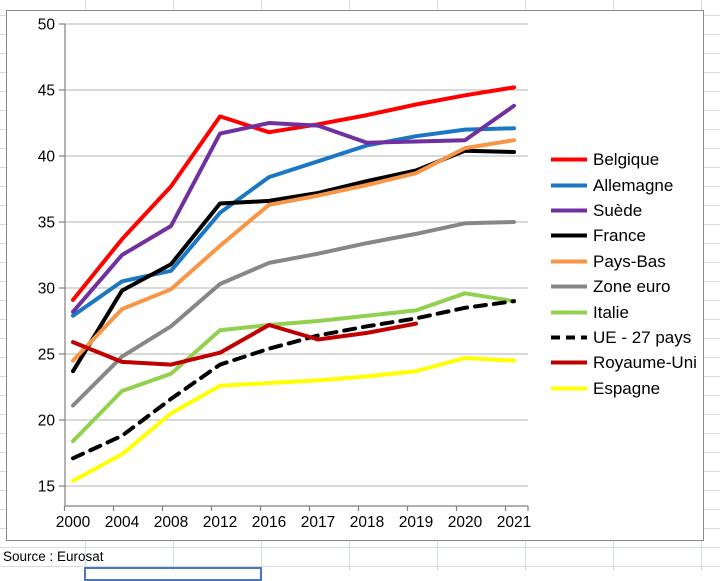 The height and width of the screenshot is (581, 720). Describe the element at coordinates (52, 261) in the screenshot. I see `y-axis: 50 45 40 35 30 25 20 15` at that location.